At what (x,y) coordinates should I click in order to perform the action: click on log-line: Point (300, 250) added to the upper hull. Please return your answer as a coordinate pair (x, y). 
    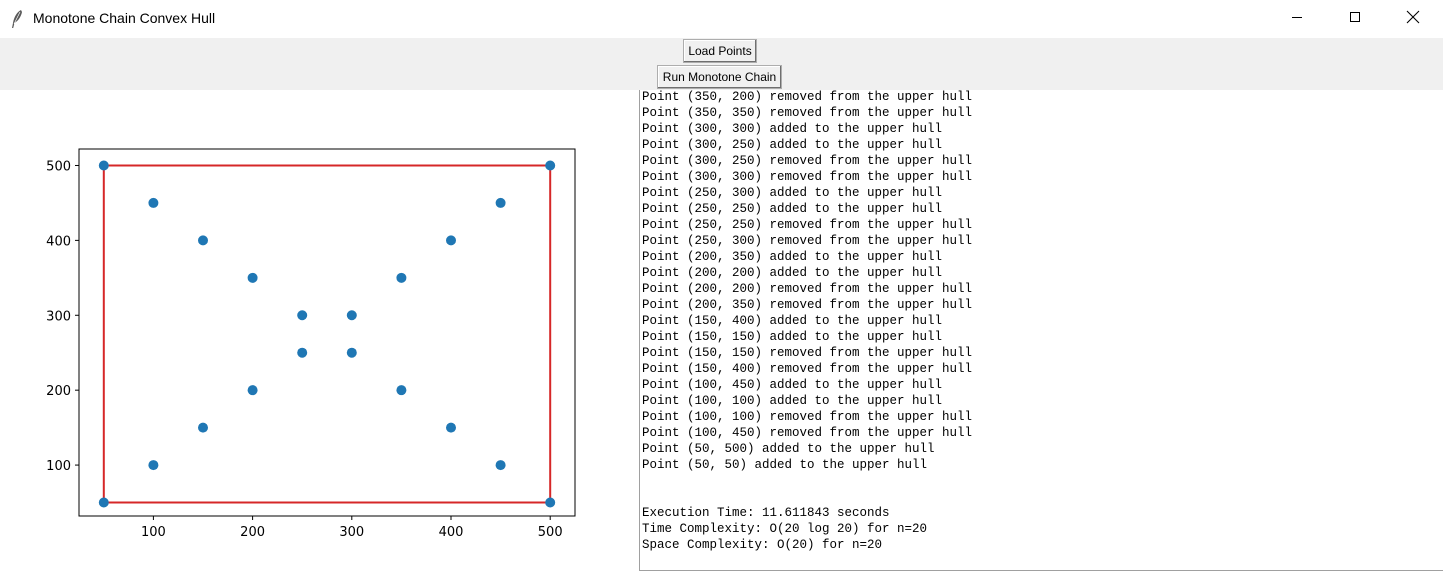
    Looking at the image, I should click on (792, 145).